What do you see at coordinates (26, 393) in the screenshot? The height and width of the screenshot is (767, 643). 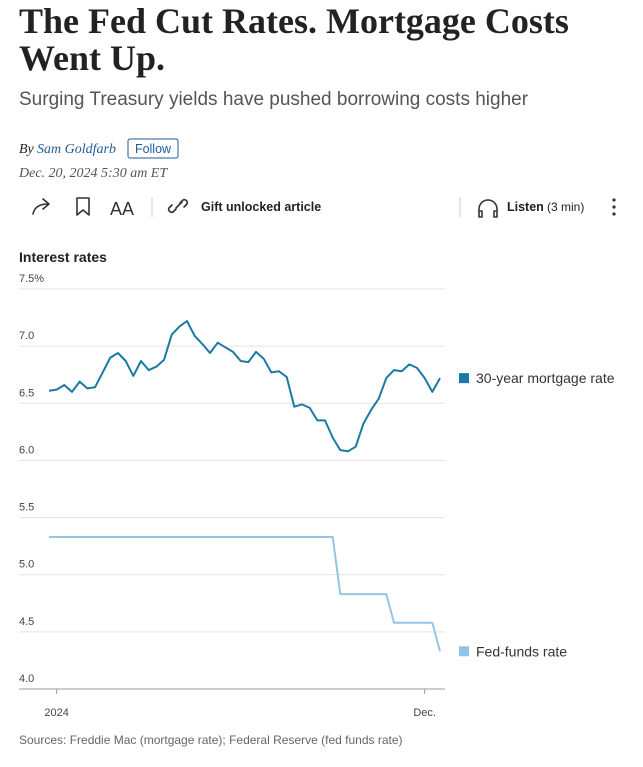 I see `y-tick-label: 6.5` at bounding box center [26, 393].